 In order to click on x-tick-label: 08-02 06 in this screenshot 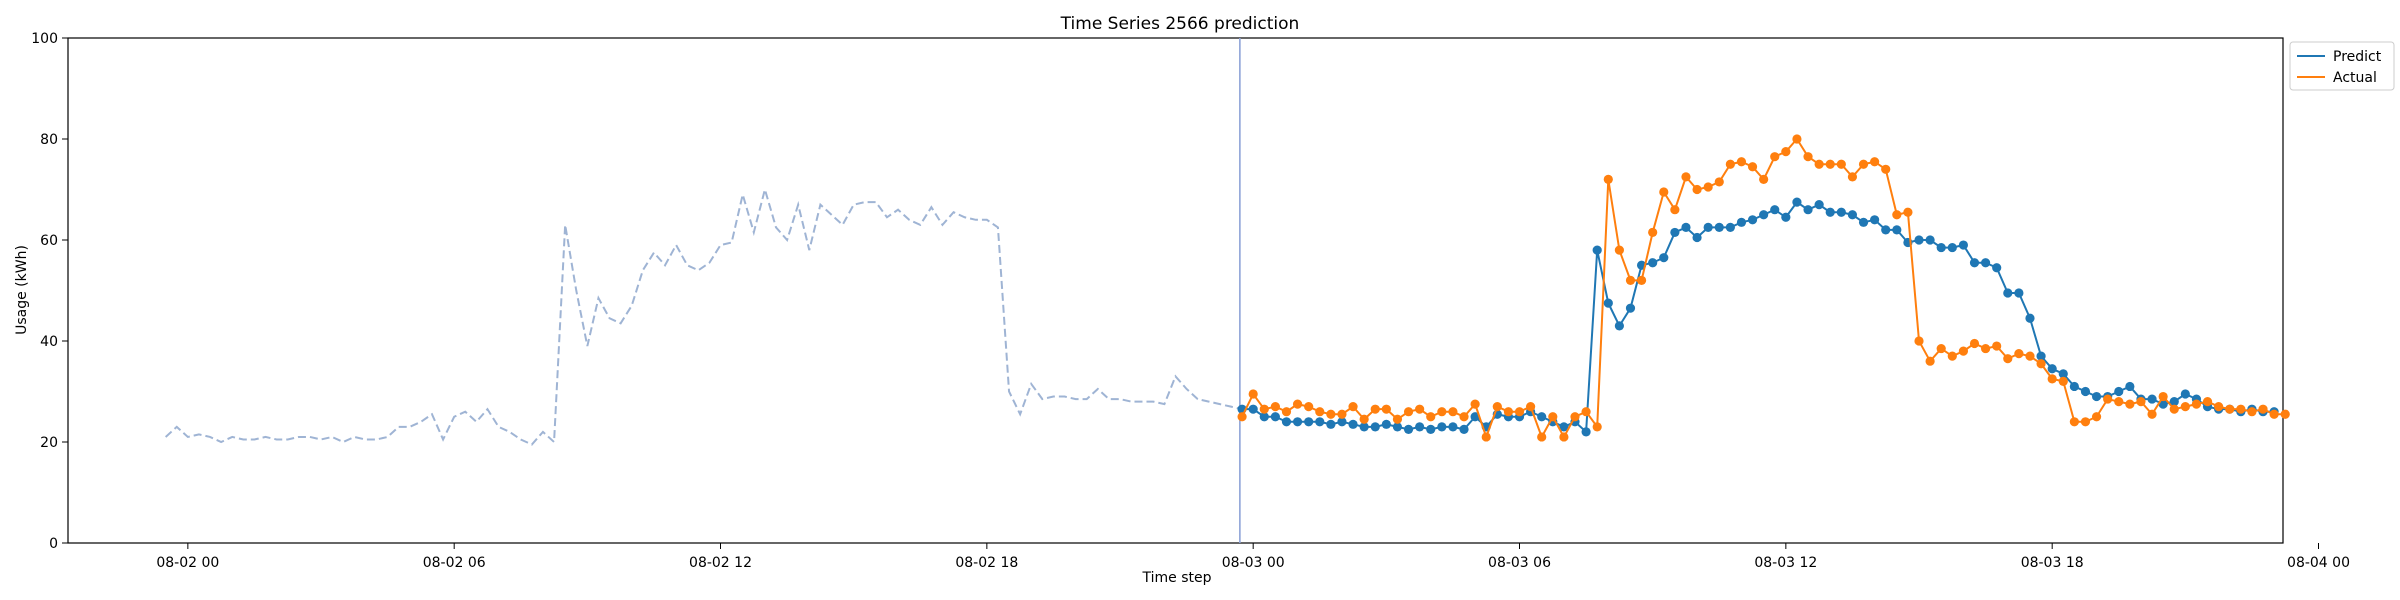, I will do `click(454, 563)`.